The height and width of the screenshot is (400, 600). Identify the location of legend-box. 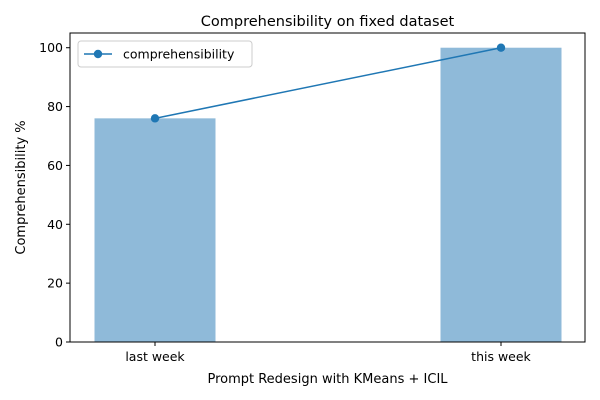
(165, 54).